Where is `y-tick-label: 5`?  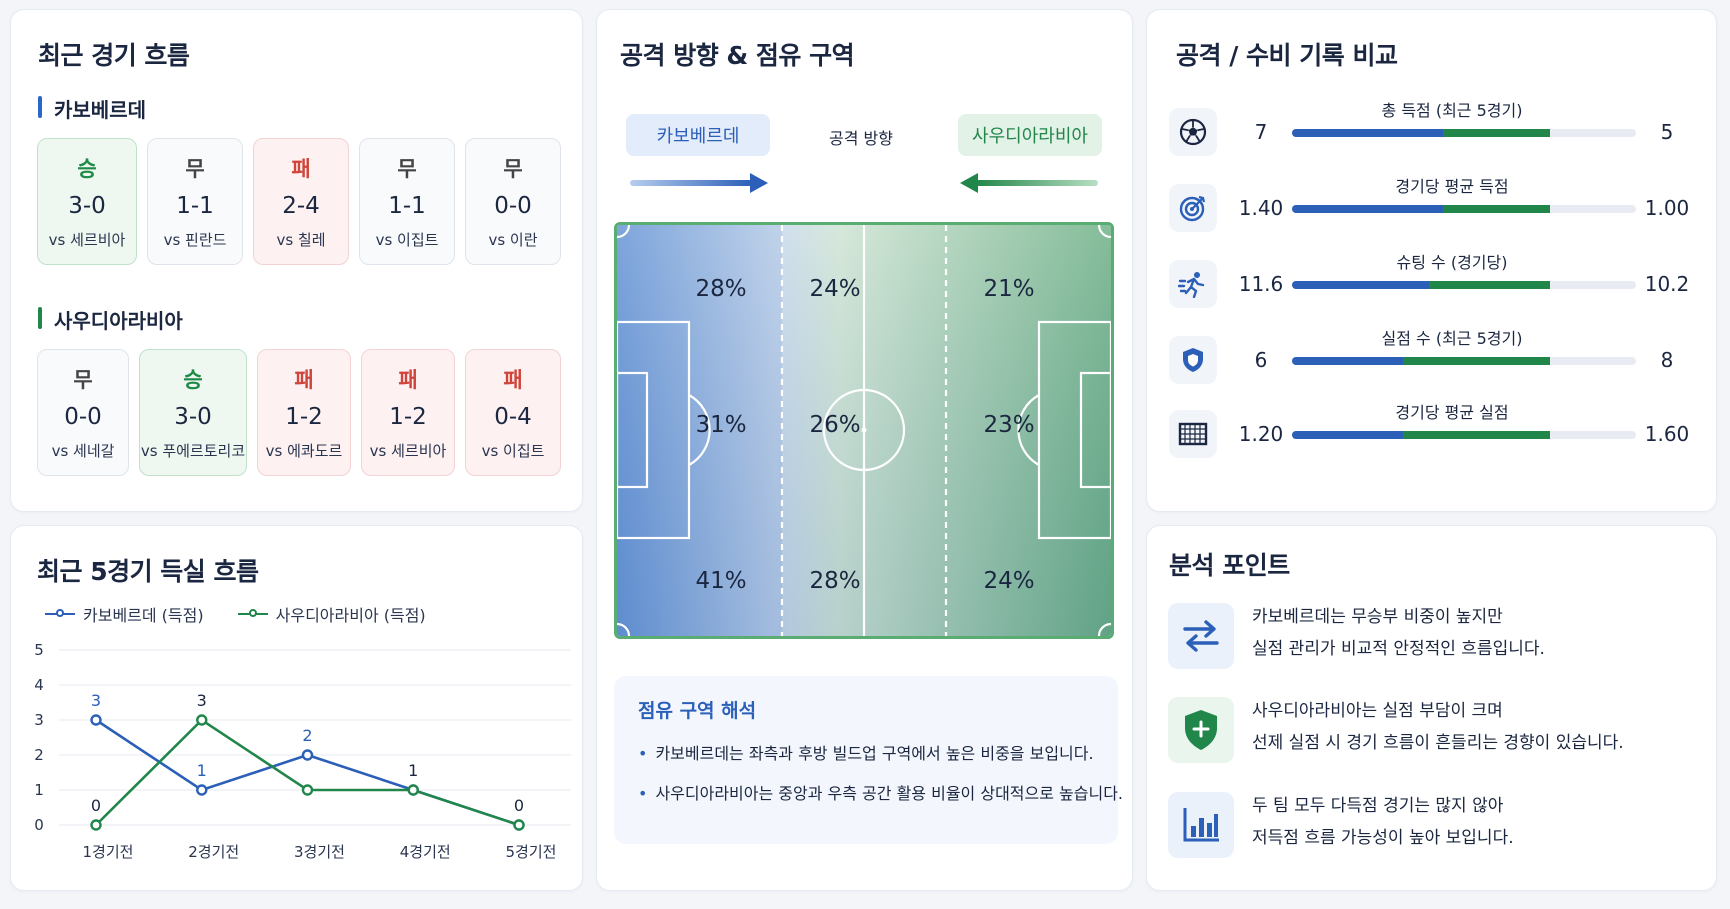 y-tick-label: 5 is located at coordinates (39, 650).